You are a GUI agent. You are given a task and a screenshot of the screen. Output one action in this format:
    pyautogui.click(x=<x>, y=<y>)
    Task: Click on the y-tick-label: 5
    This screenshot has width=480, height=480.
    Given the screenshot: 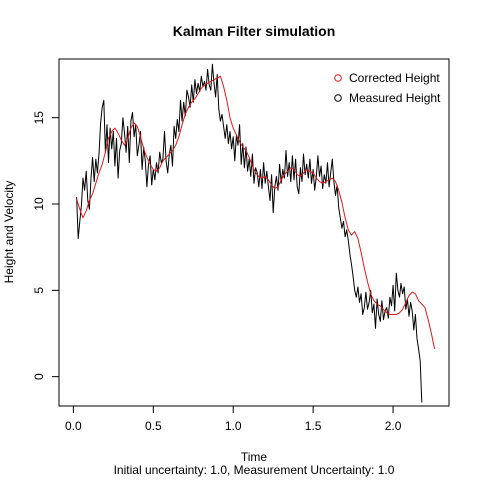 What is the action you would take?
    pyautogui.click(x=39, y=290)
    